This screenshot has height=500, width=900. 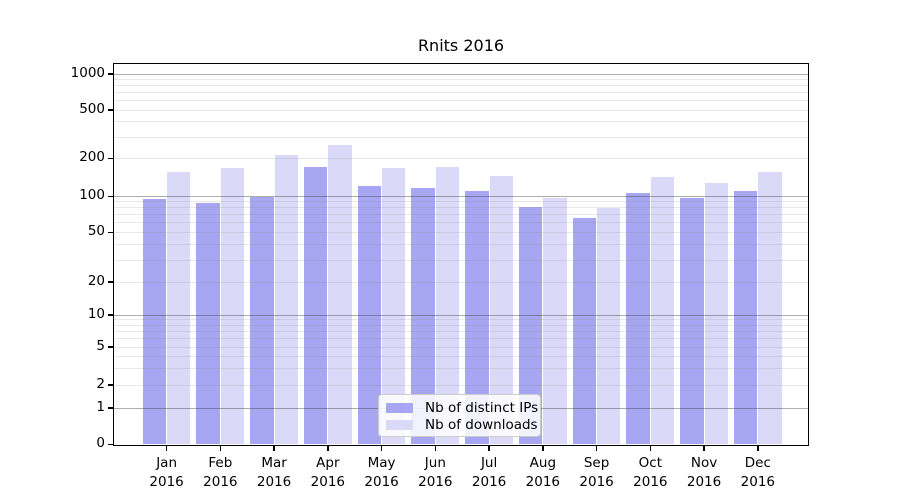 What do you see at coordinates (87, 72) in the screenshot?
I see `y-tick-label: 1000` at bounding box center [87, 72].